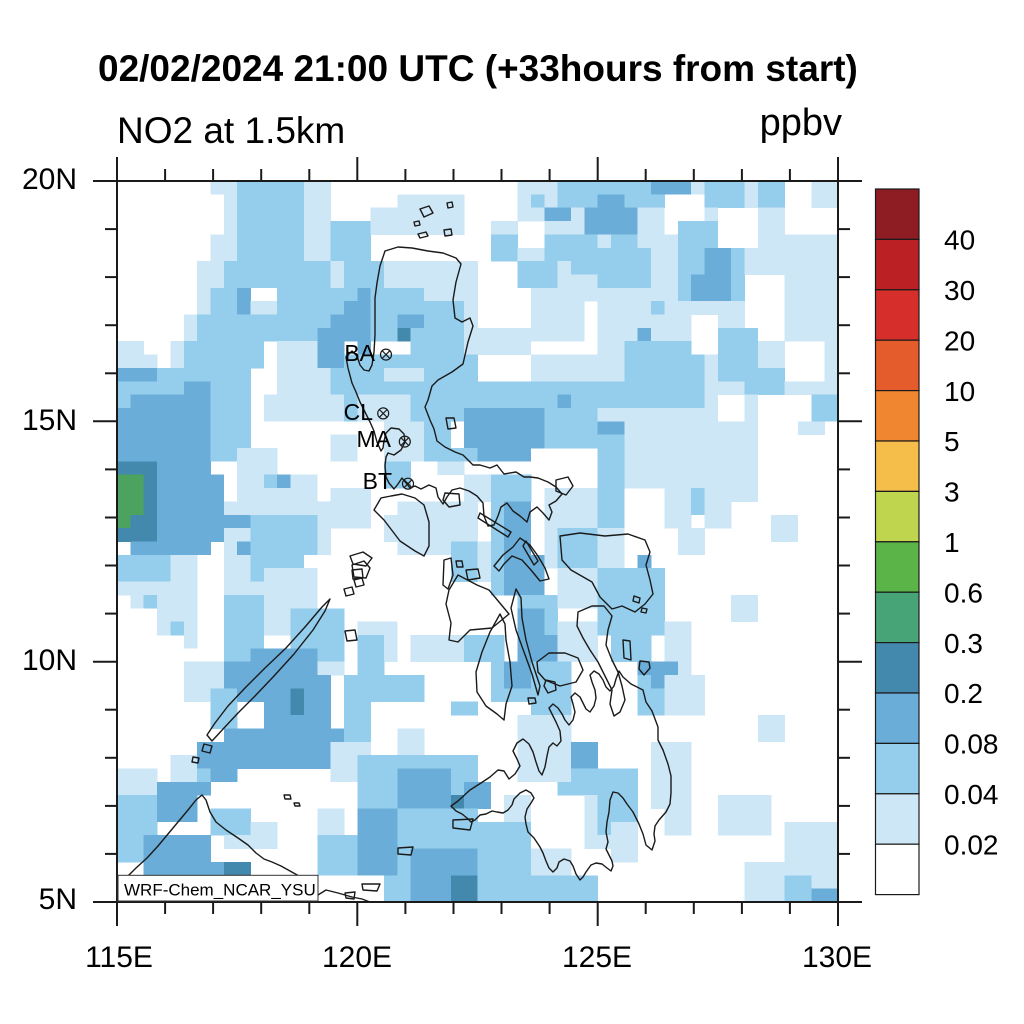  I want to click on svg-text: 3, so click(952, 492).